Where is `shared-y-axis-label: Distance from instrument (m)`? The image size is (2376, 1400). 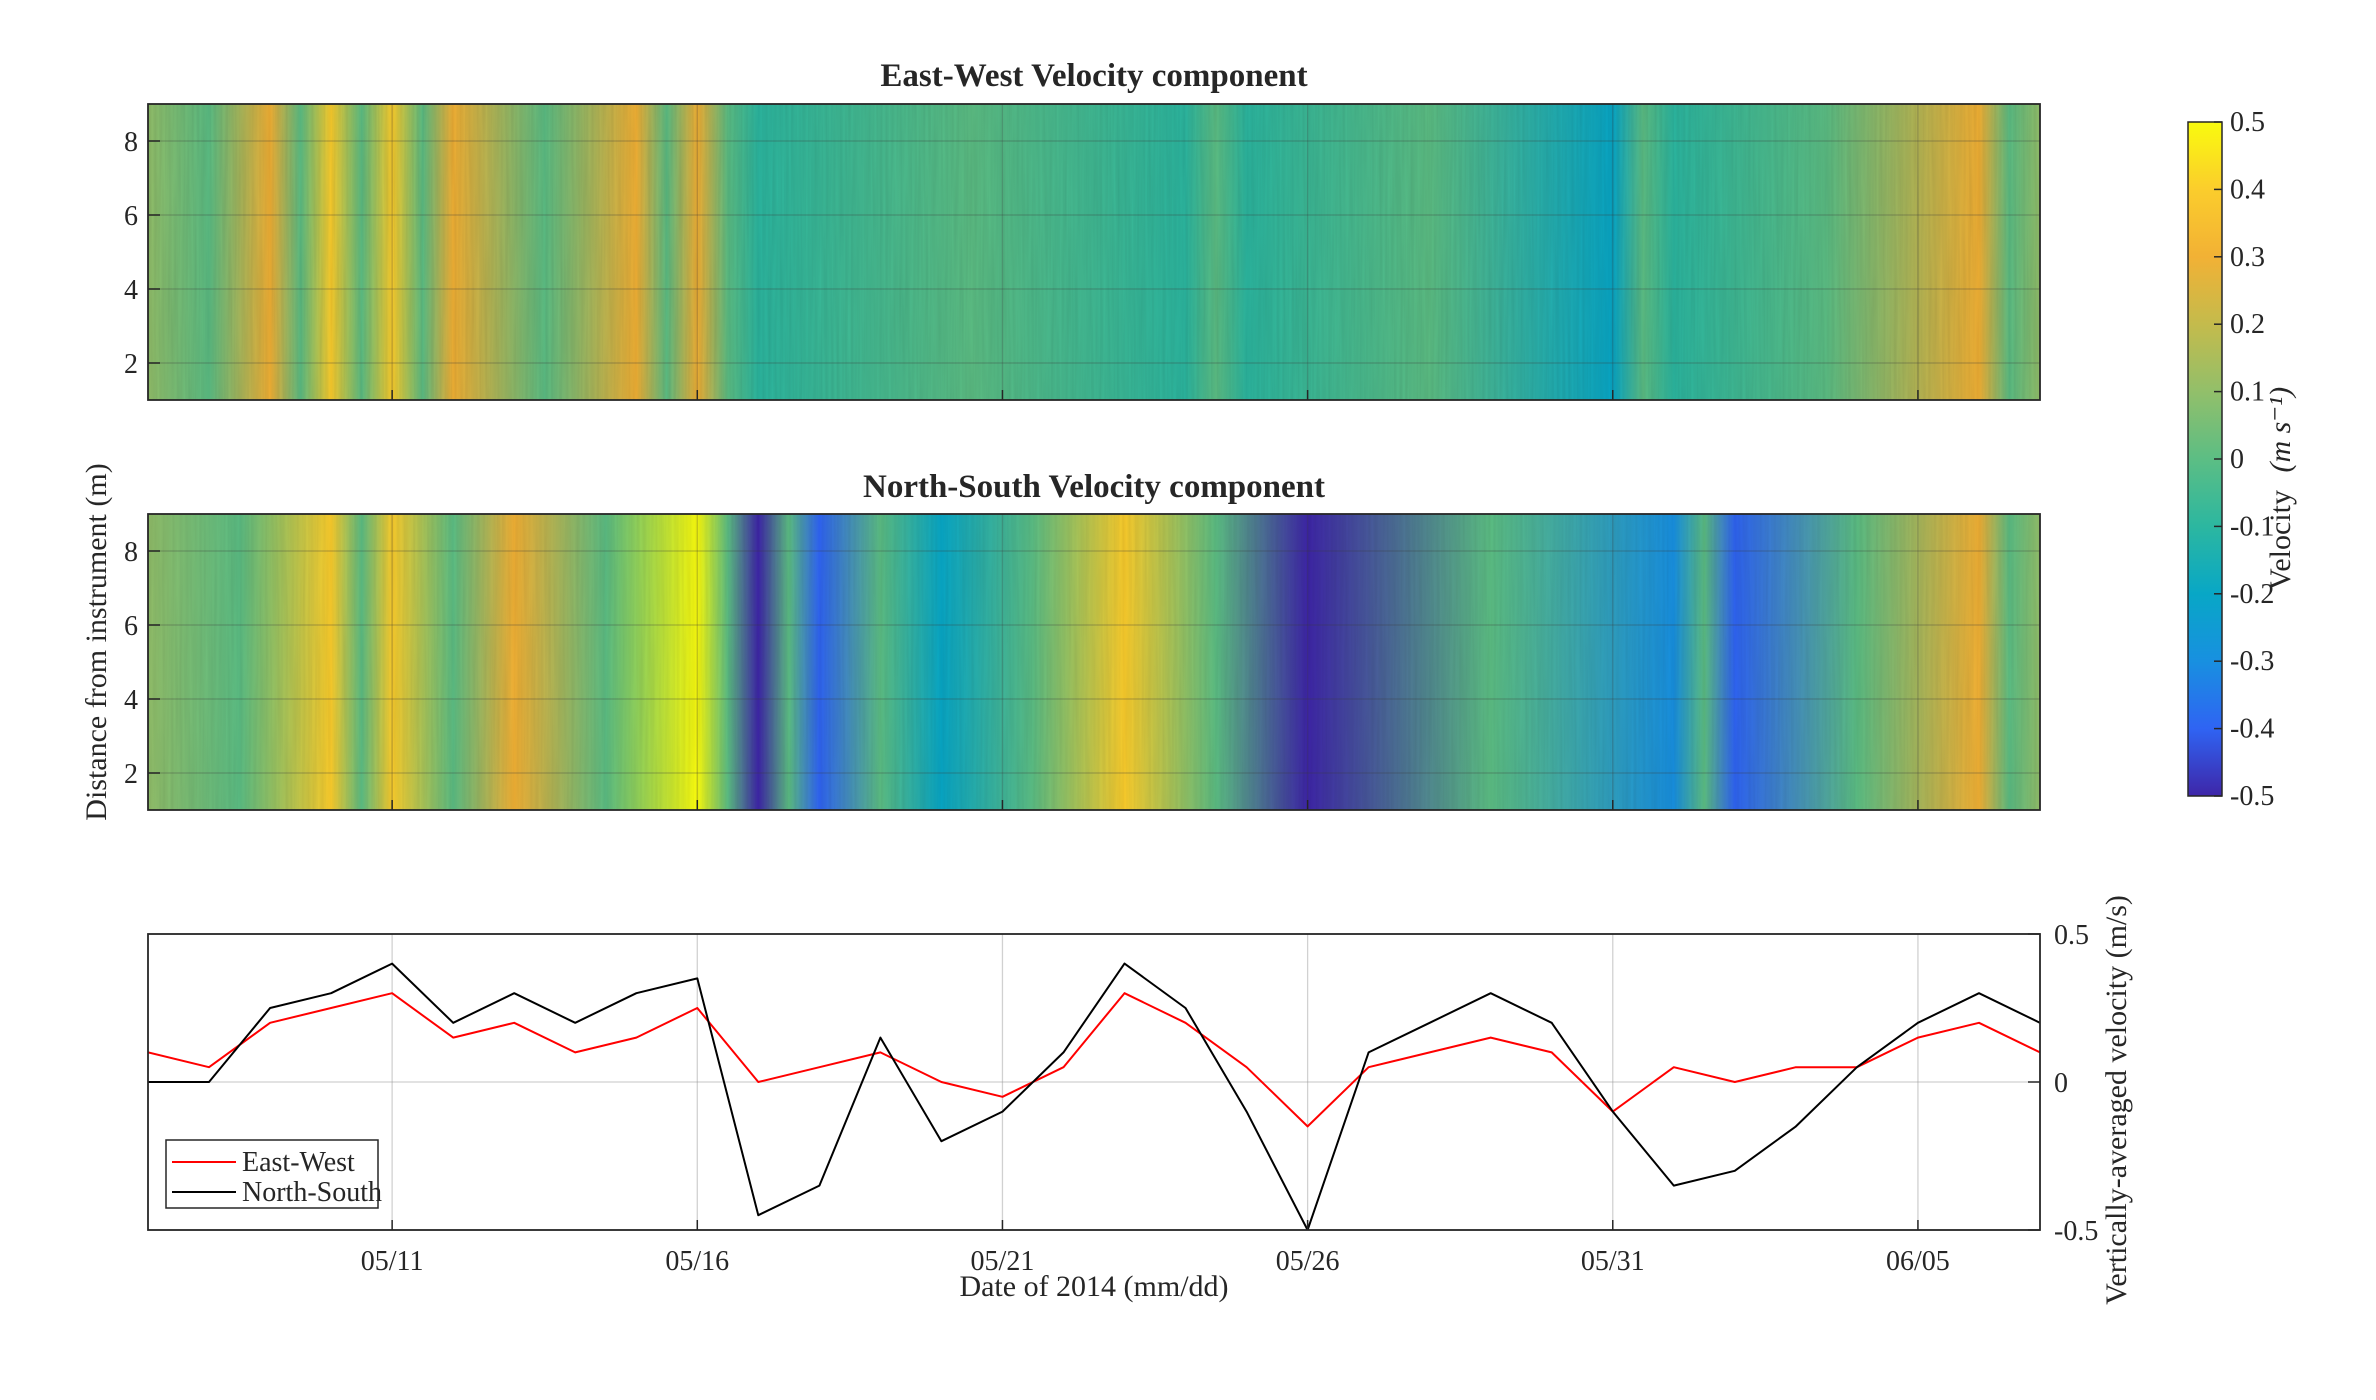 shared-y-axis-label: Distance from instrument (m) is located at coordinates (96, 641).